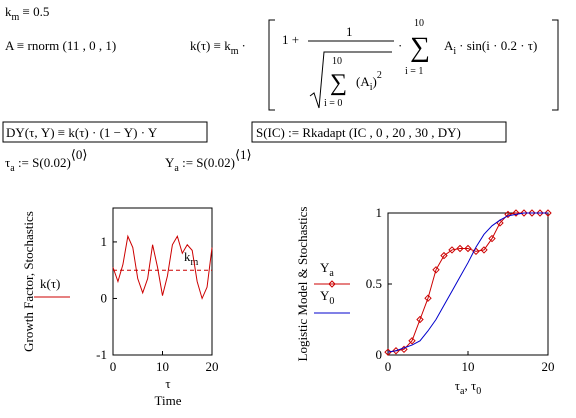 Image resolution: width=576 pixels, height=418 pixels. I want to click on t: k(τ) ≡ k, so click(210, 45).